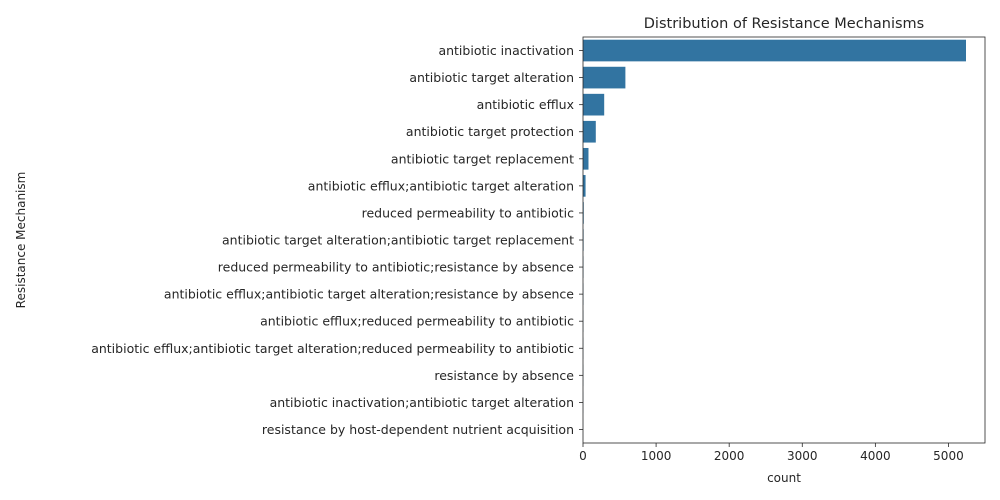  I want to click on y-tick-label: reduced permeability to antibiotic, so click(468, 212).